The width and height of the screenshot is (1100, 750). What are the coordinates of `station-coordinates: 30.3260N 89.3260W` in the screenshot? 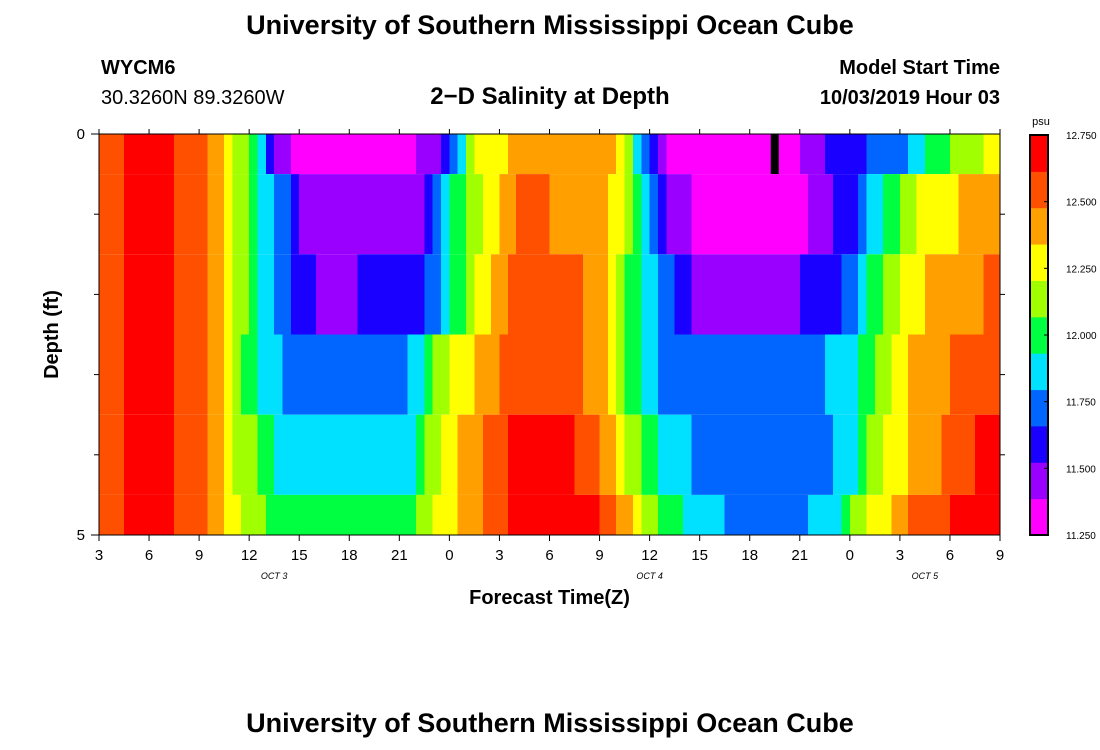 It's located at (193, 98).